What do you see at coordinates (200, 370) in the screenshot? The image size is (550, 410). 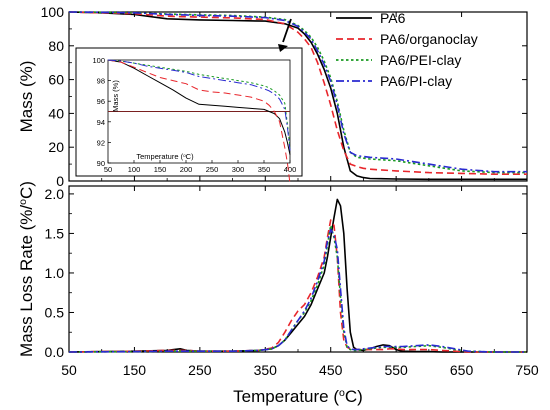 I see `x-tick-label: 250` at bounding box center [200, 370].